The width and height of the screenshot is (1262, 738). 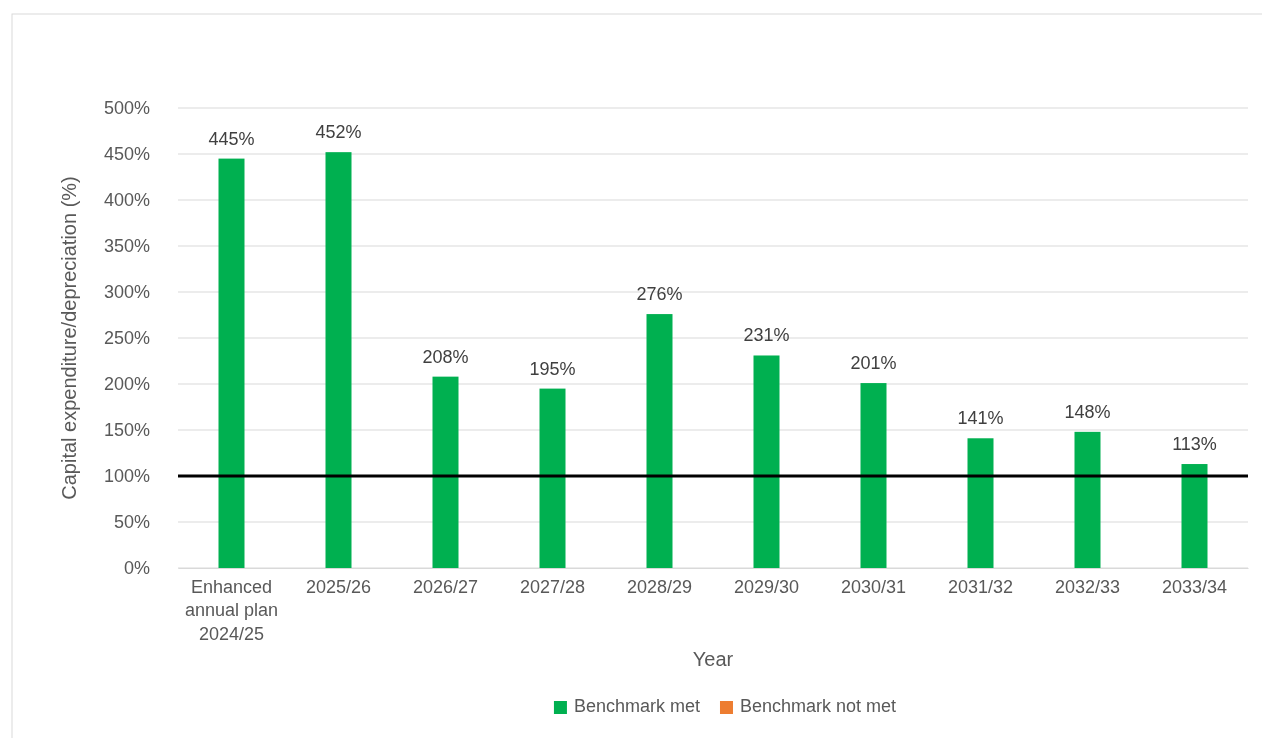 What do you see at coordinates (231, 138) in the screenshot?
I see `text: 445%` at bounding box center [231, 138].